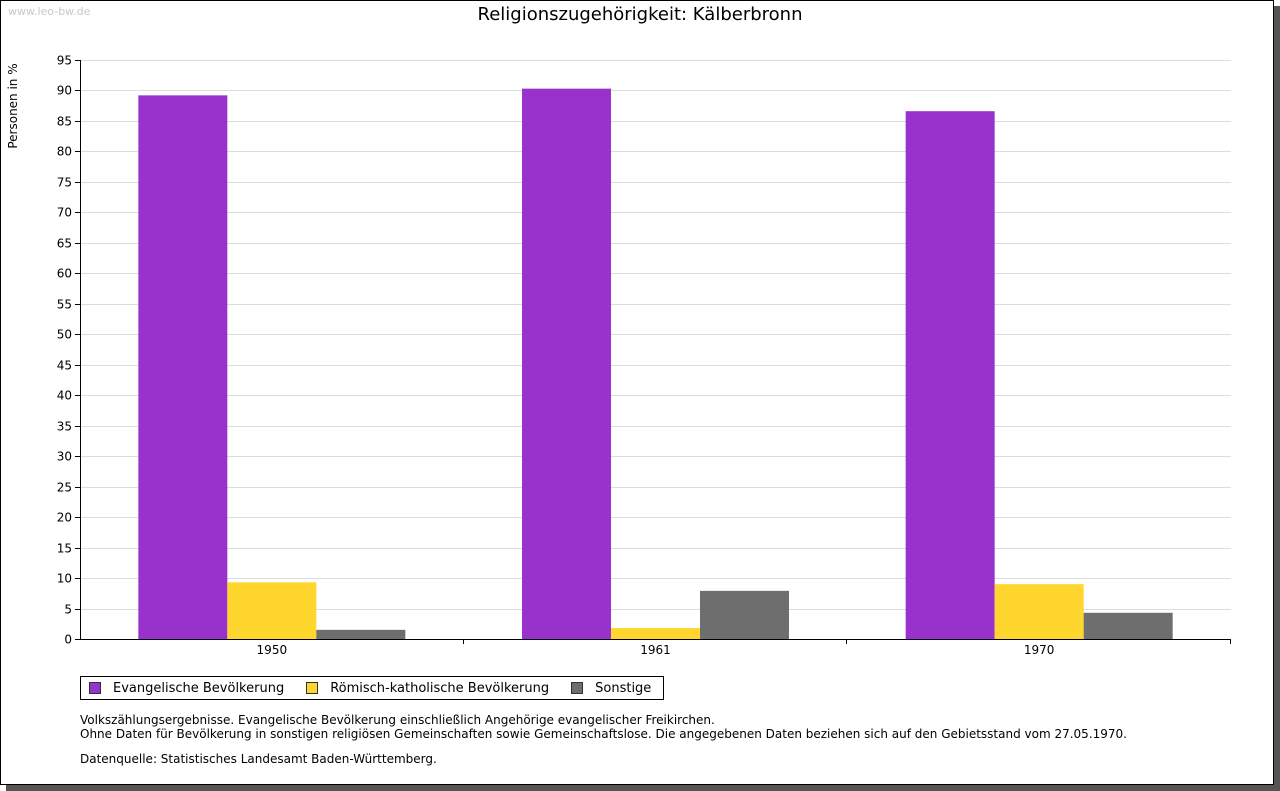 The height and width of the screenshot is (791, 1280). What do you see at coordinates (655, 650) in the screenshot?
I see `x-tick-label: 1961` at bounding box center [655, 650].